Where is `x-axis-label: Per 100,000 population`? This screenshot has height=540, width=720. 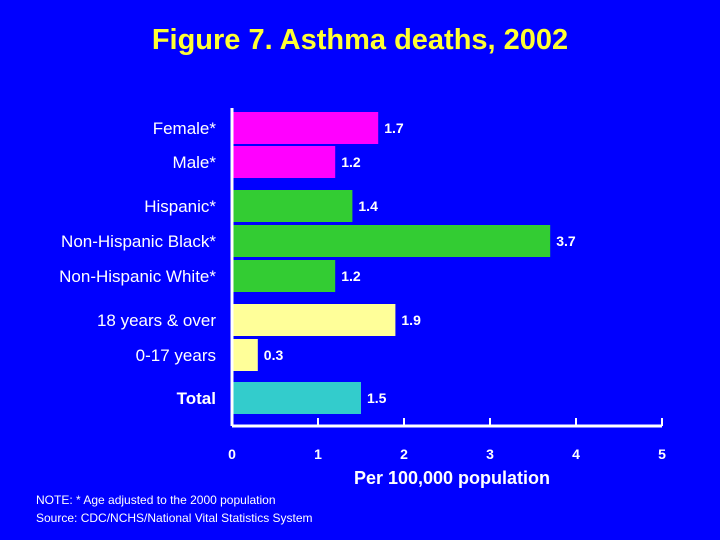
x-axis-label: Per 100,000 population is located at coordinates (452, 478).